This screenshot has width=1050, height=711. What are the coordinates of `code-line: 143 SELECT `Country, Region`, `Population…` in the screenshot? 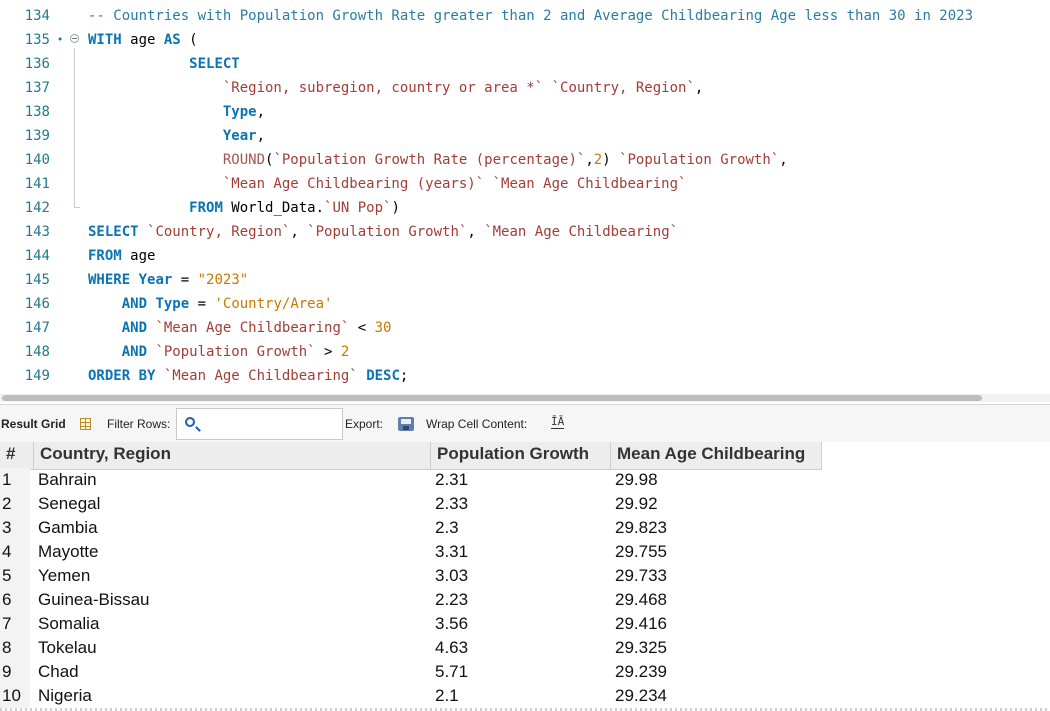 It's located at (525, 232).